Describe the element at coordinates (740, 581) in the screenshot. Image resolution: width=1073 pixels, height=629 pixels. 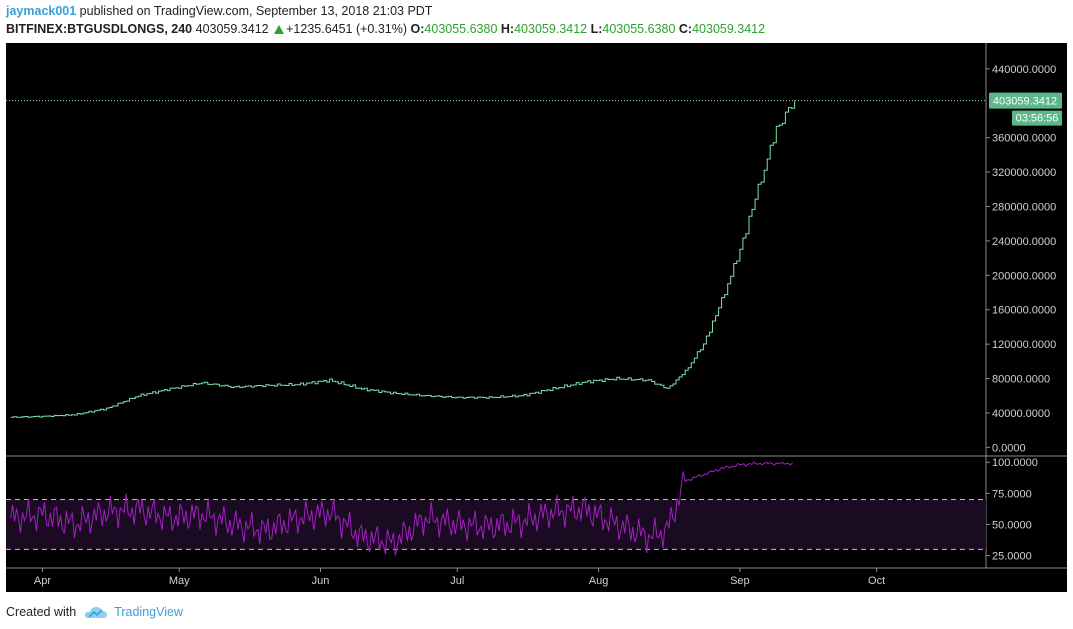
I see `date-tick-label: Sep` at that location.